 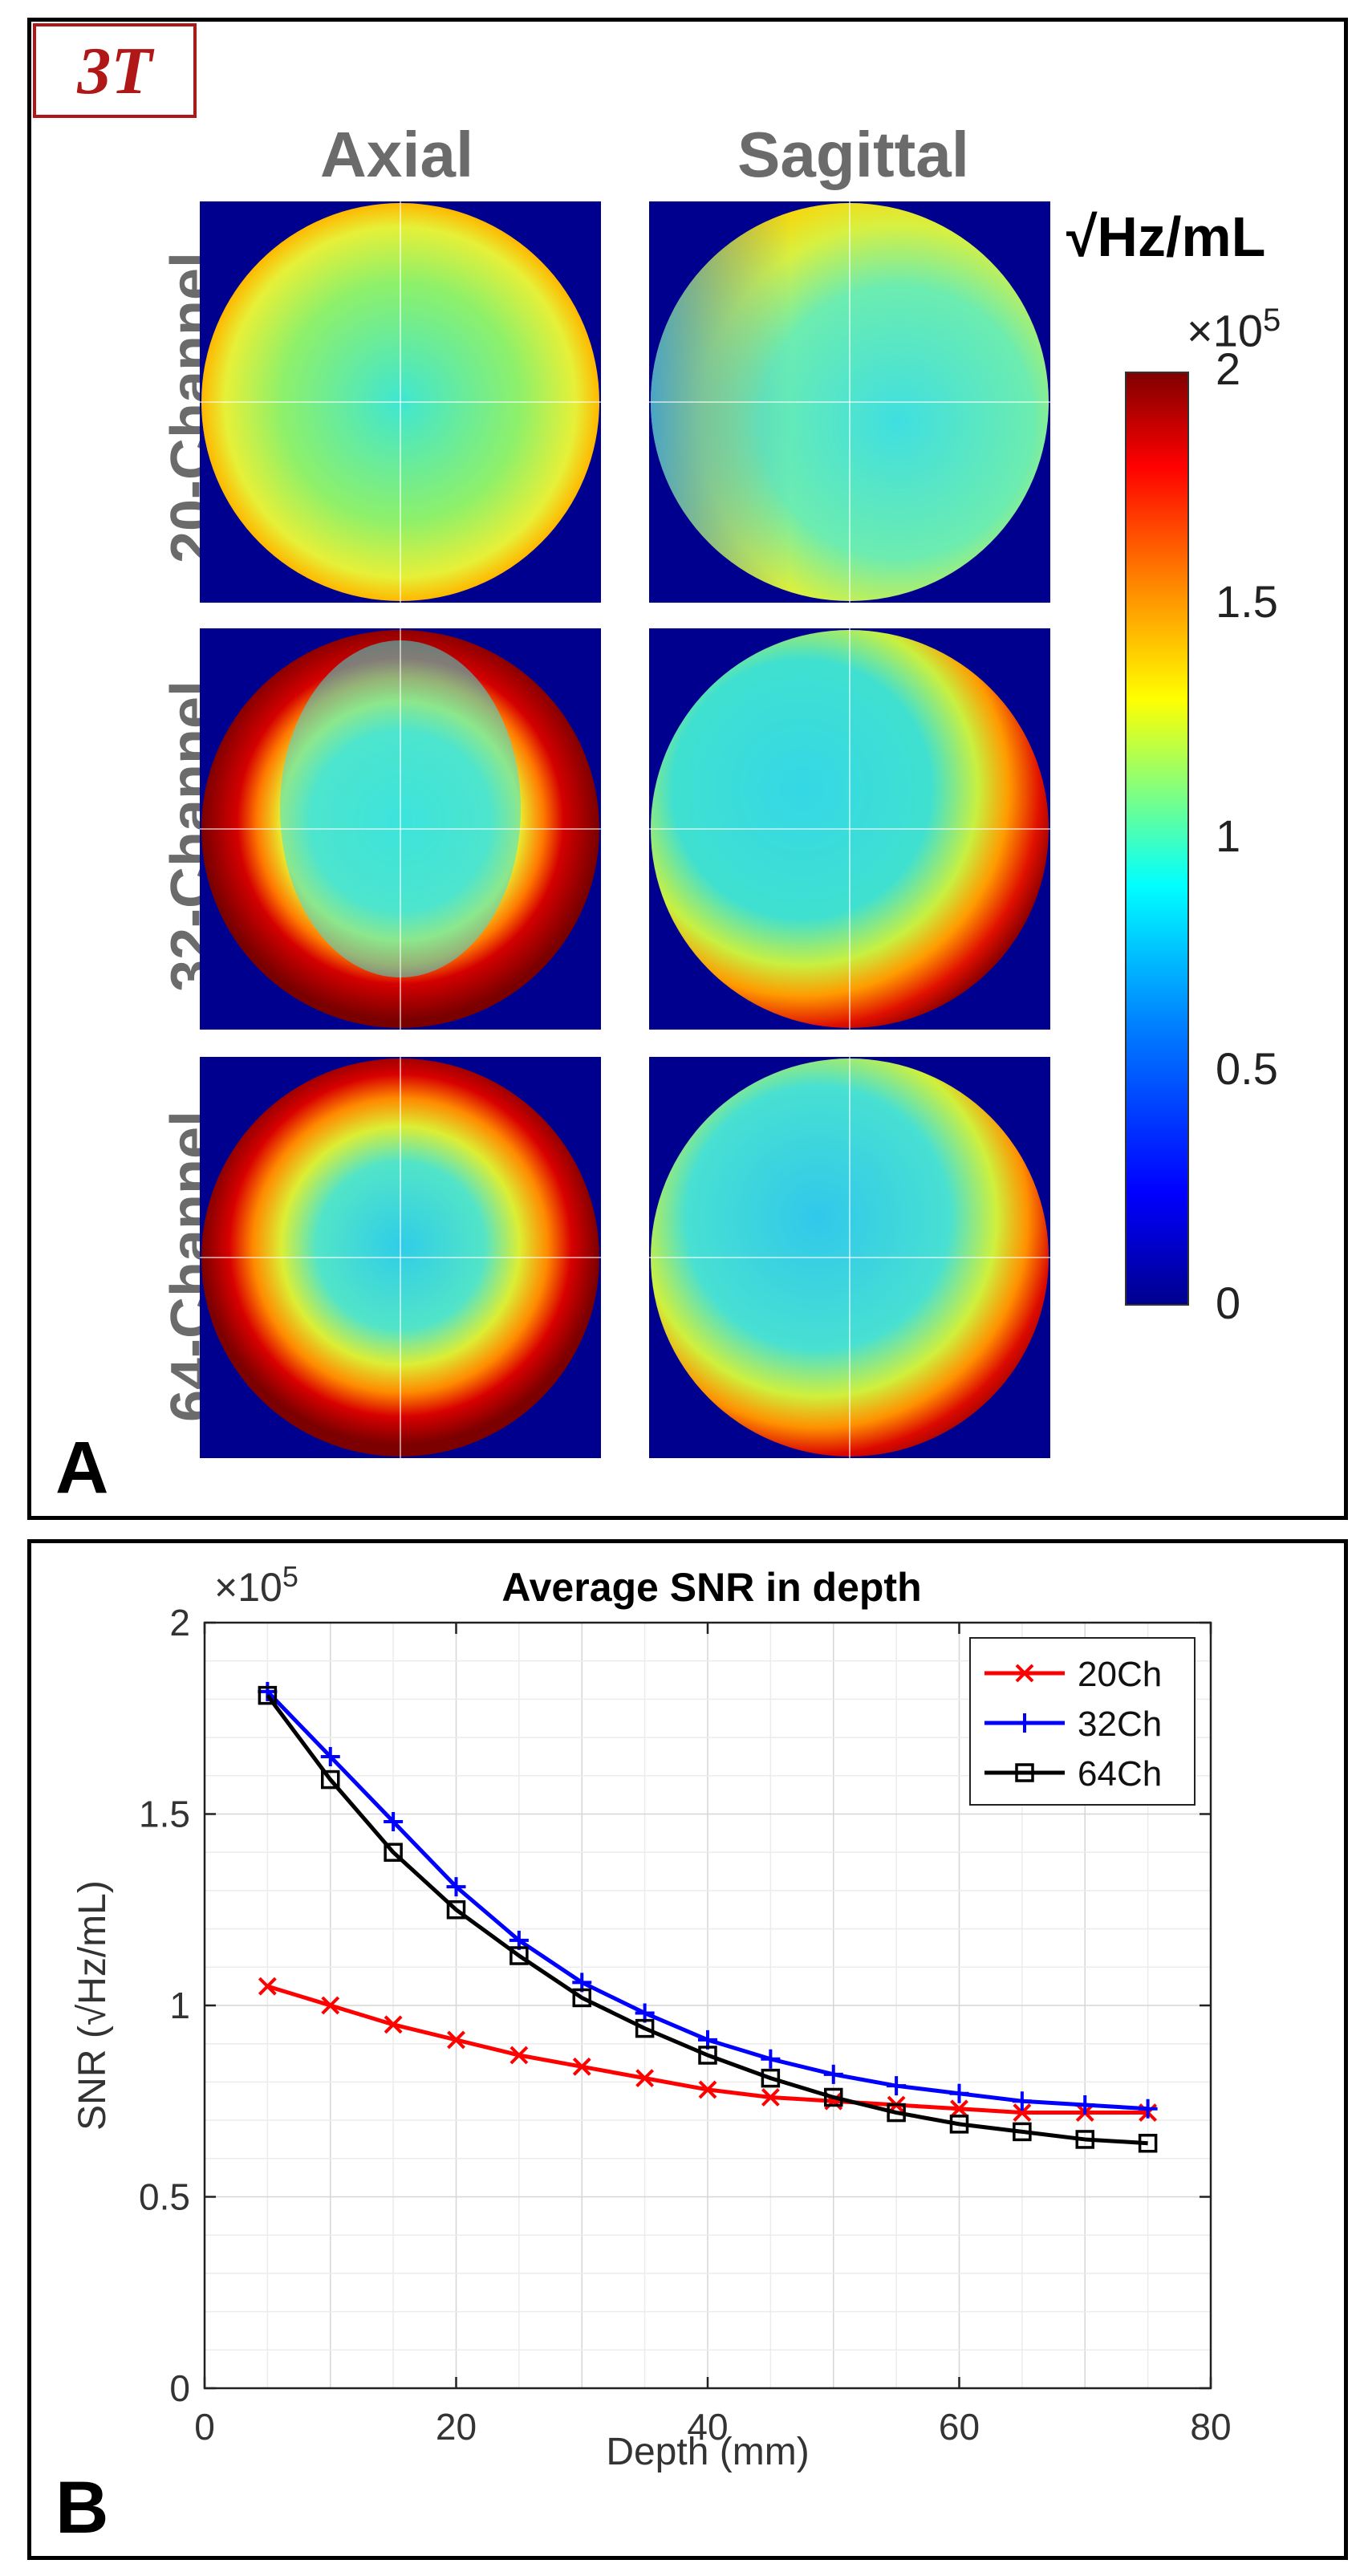 I want to click on x-tick-label-40: 40, so click(x=707, y=2427).